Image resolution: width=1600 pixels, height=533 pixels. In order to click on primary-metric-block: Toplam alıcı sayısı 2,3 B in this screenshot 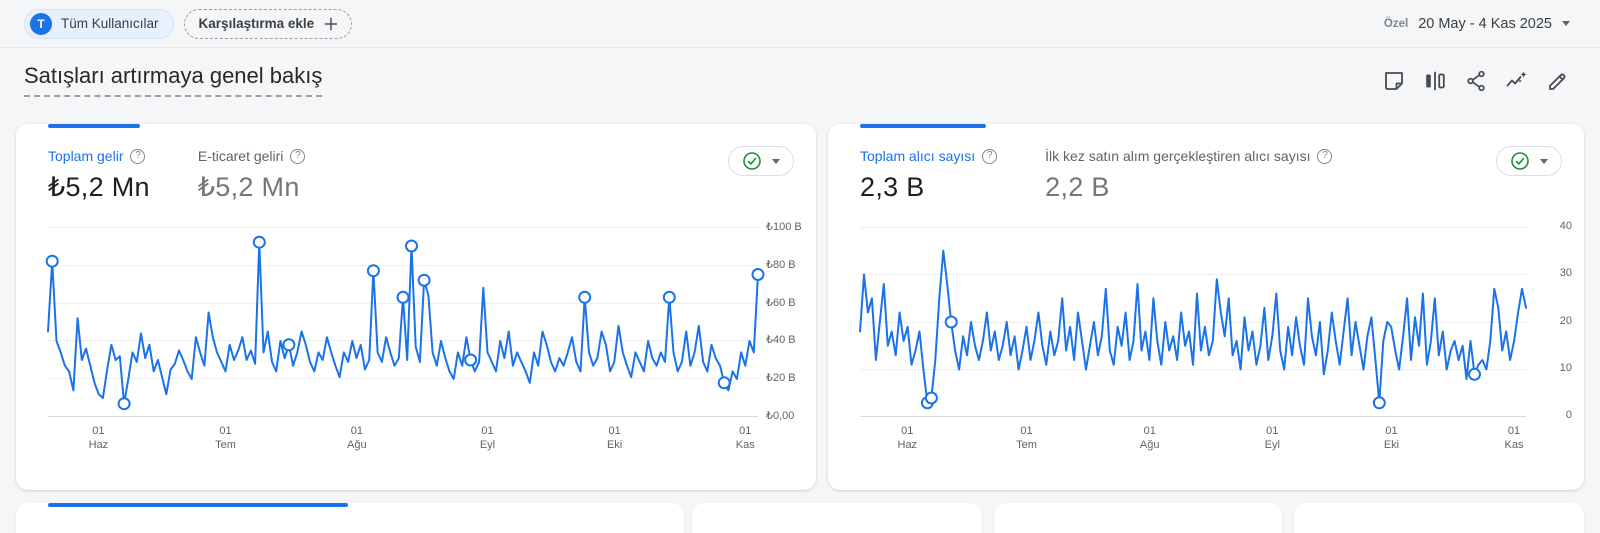, I will do `click(929, 175)`.